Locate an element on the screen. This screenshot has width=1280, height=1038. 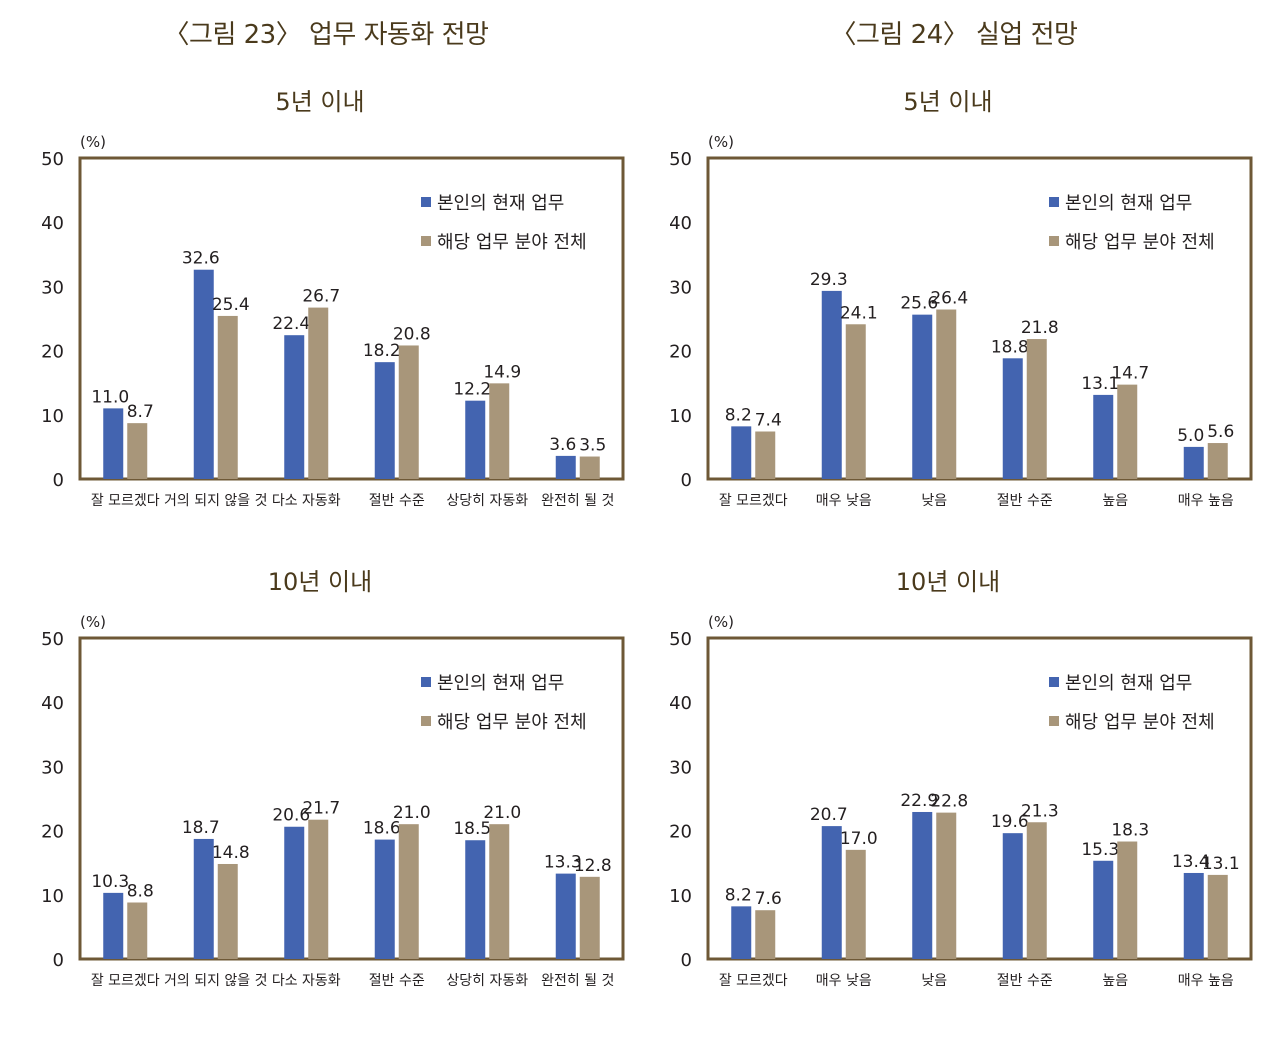
data-label: 13.3 is located at coordinates (563, 863).